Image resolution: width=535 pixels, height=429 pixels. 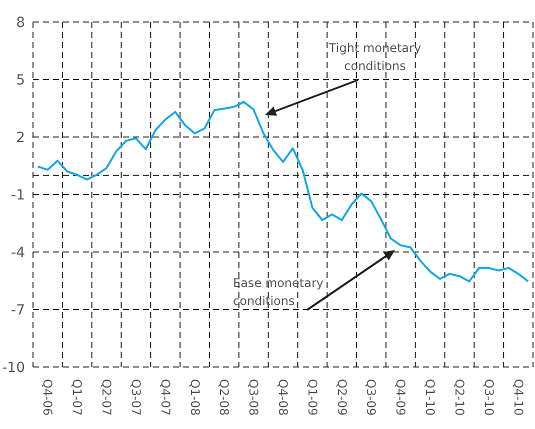 I want to click on y-tick-label: -10, so click(x=13, y=368).